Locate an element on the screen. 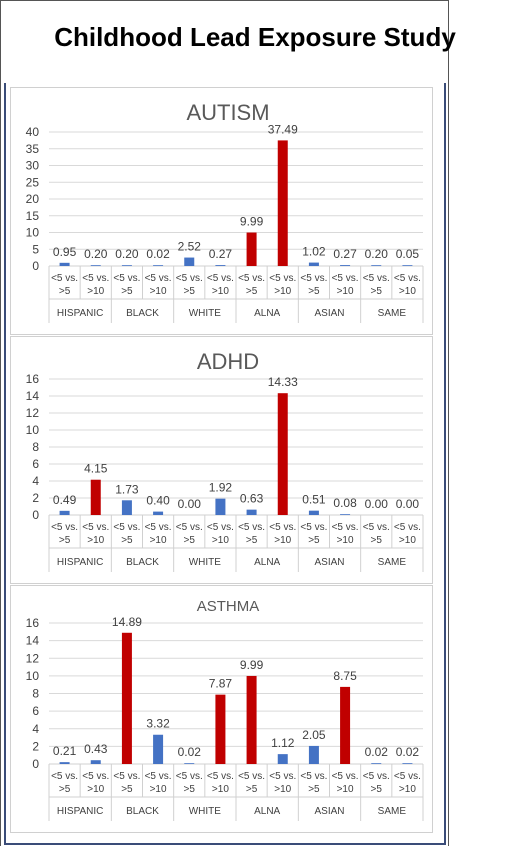 Image resolution: width=510 pixels, height=848 pixels. asthma-y-tick-label: 12 is located at coordinates (33, 658).